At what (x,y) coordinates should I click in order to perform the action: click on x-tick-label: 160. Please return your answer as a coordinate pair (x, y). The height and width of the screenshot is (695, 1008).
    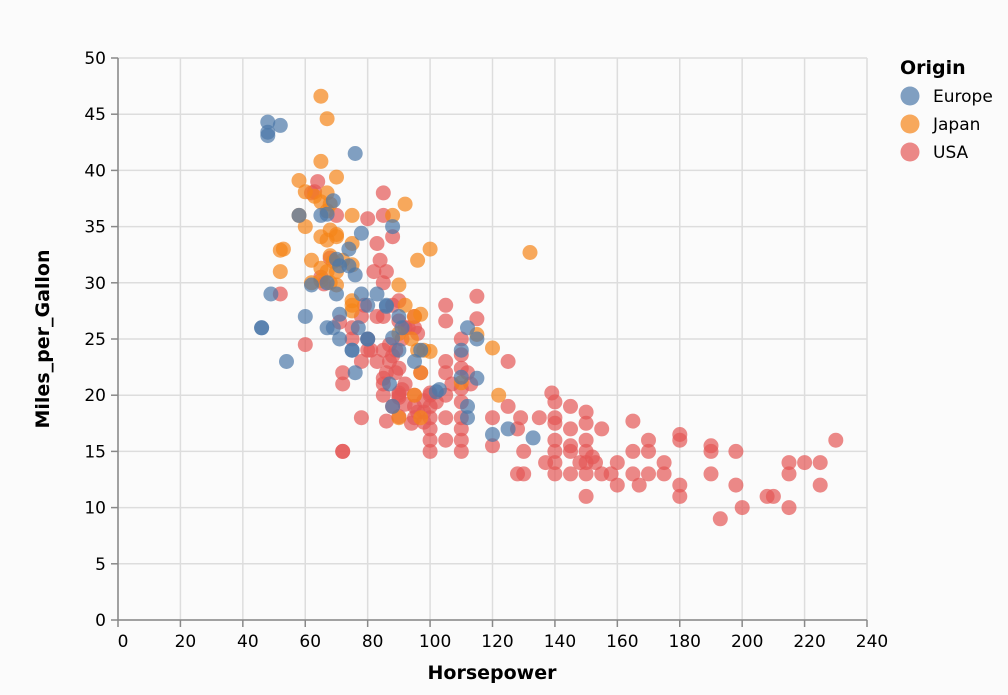
    Looking at the image, I should click on (622, 642).